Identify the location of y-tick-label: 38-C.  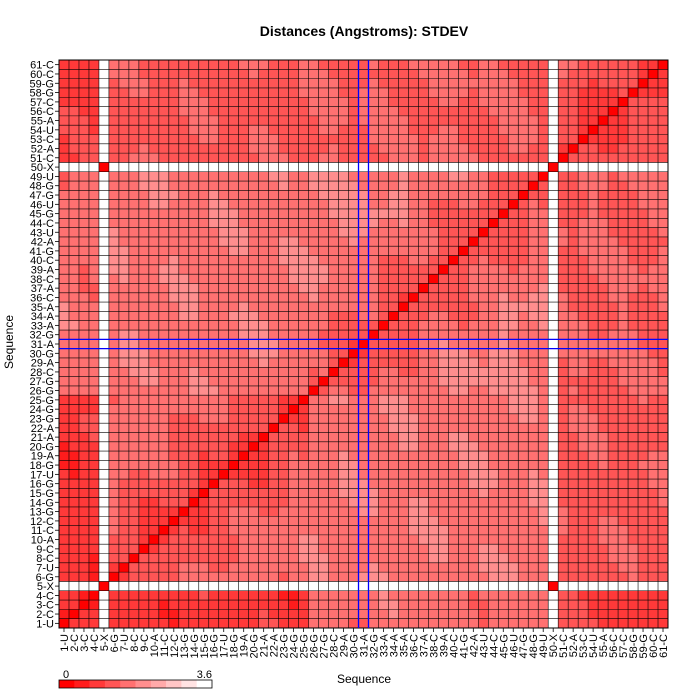
(42, 280).